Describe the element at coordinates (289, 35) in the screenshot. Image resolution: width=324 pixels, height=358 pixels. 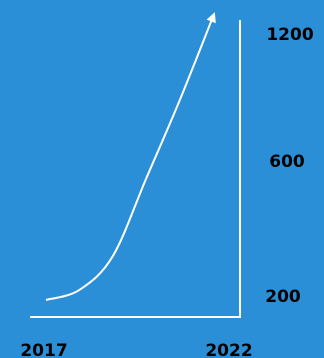
I see `y-tick-label-1200: 1200` at that location.